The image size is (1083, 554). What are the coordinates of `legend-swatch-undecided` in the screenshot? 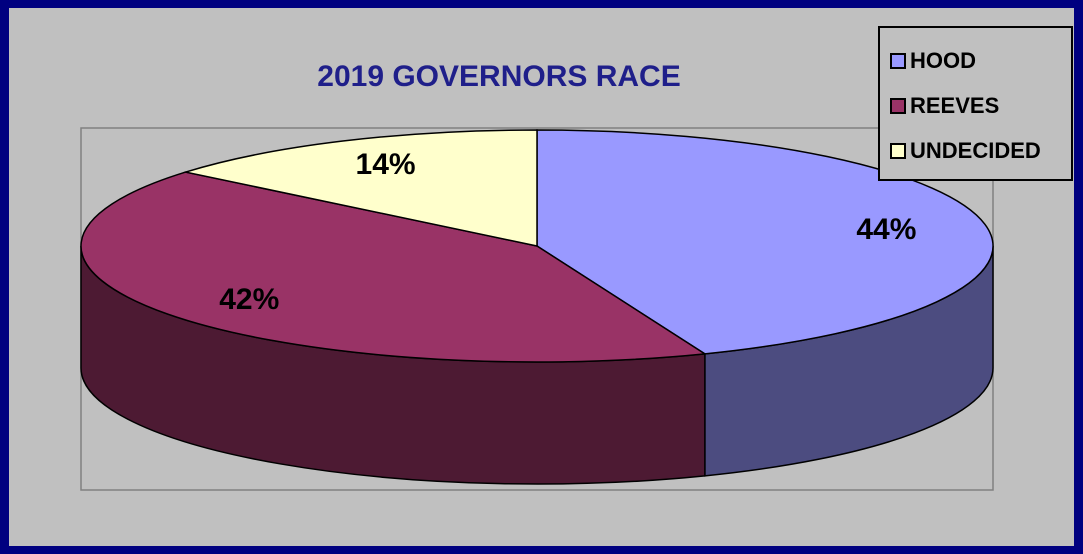 It's located at (898, 150).